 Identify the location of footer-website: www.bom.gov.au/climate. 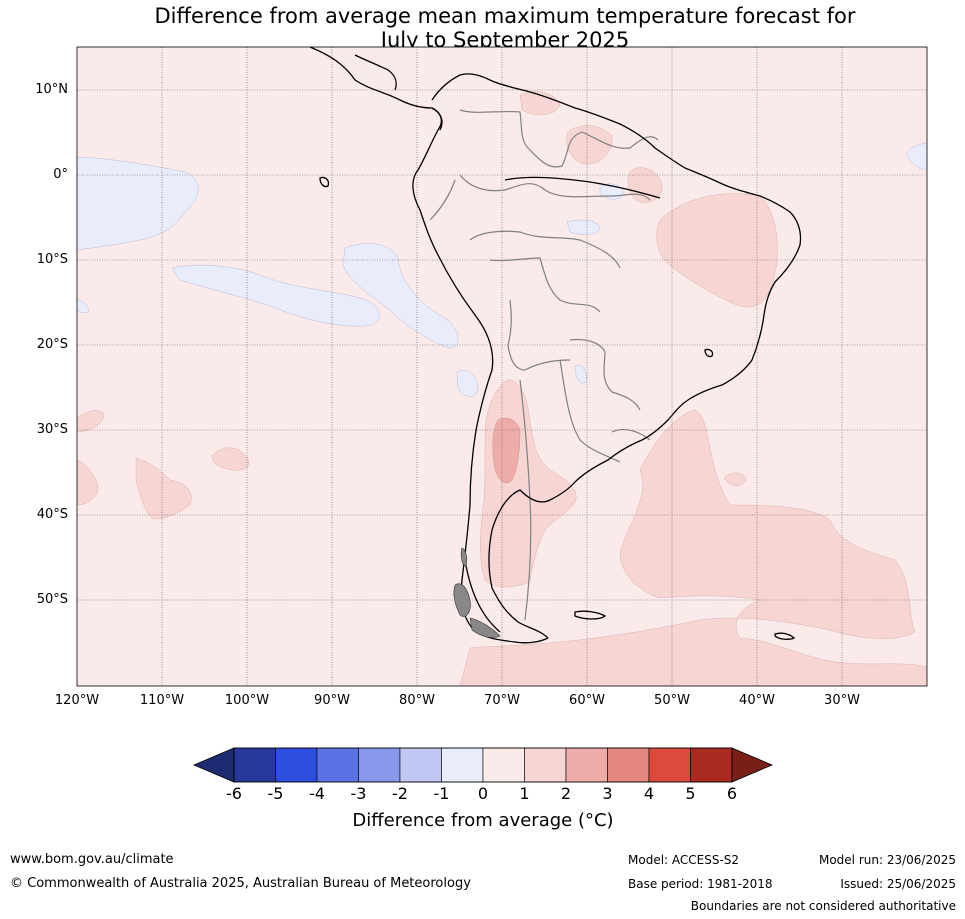
(92, 859).